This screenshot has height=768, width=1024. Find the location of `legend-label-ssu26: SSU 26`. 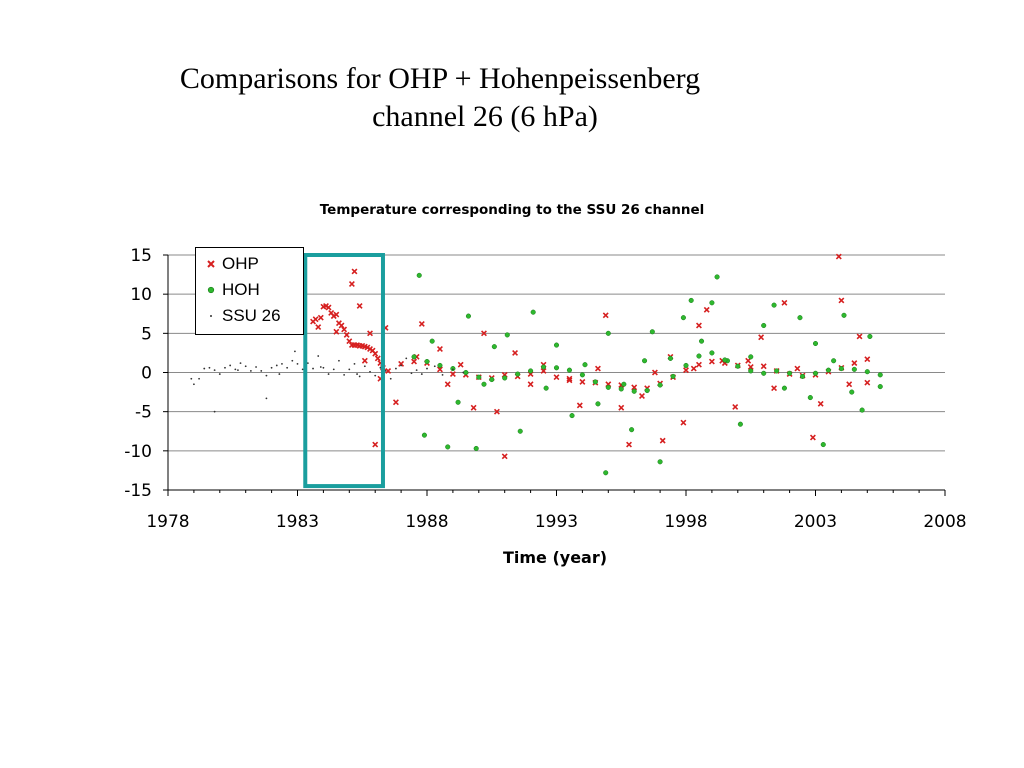

legend-label-ssu26: SSU 26 is located at coordinates (251, 315).